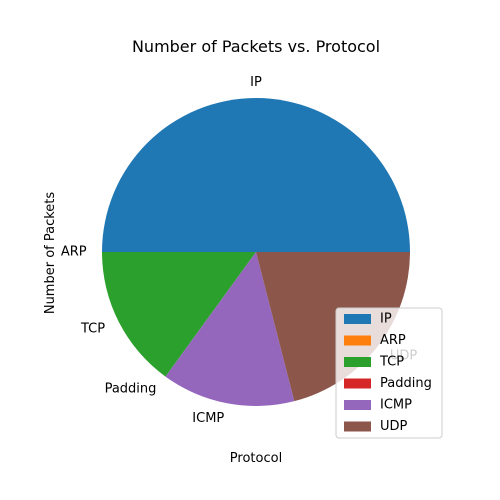  Describe the element at coordinates (357, 383) in the screenshot. I see `legend-swatch-padding` at that location.